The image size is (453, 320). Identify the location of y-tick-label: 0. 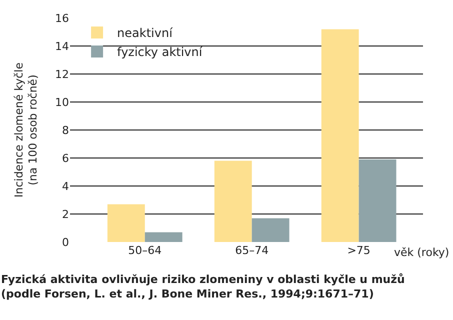
(65, 242).